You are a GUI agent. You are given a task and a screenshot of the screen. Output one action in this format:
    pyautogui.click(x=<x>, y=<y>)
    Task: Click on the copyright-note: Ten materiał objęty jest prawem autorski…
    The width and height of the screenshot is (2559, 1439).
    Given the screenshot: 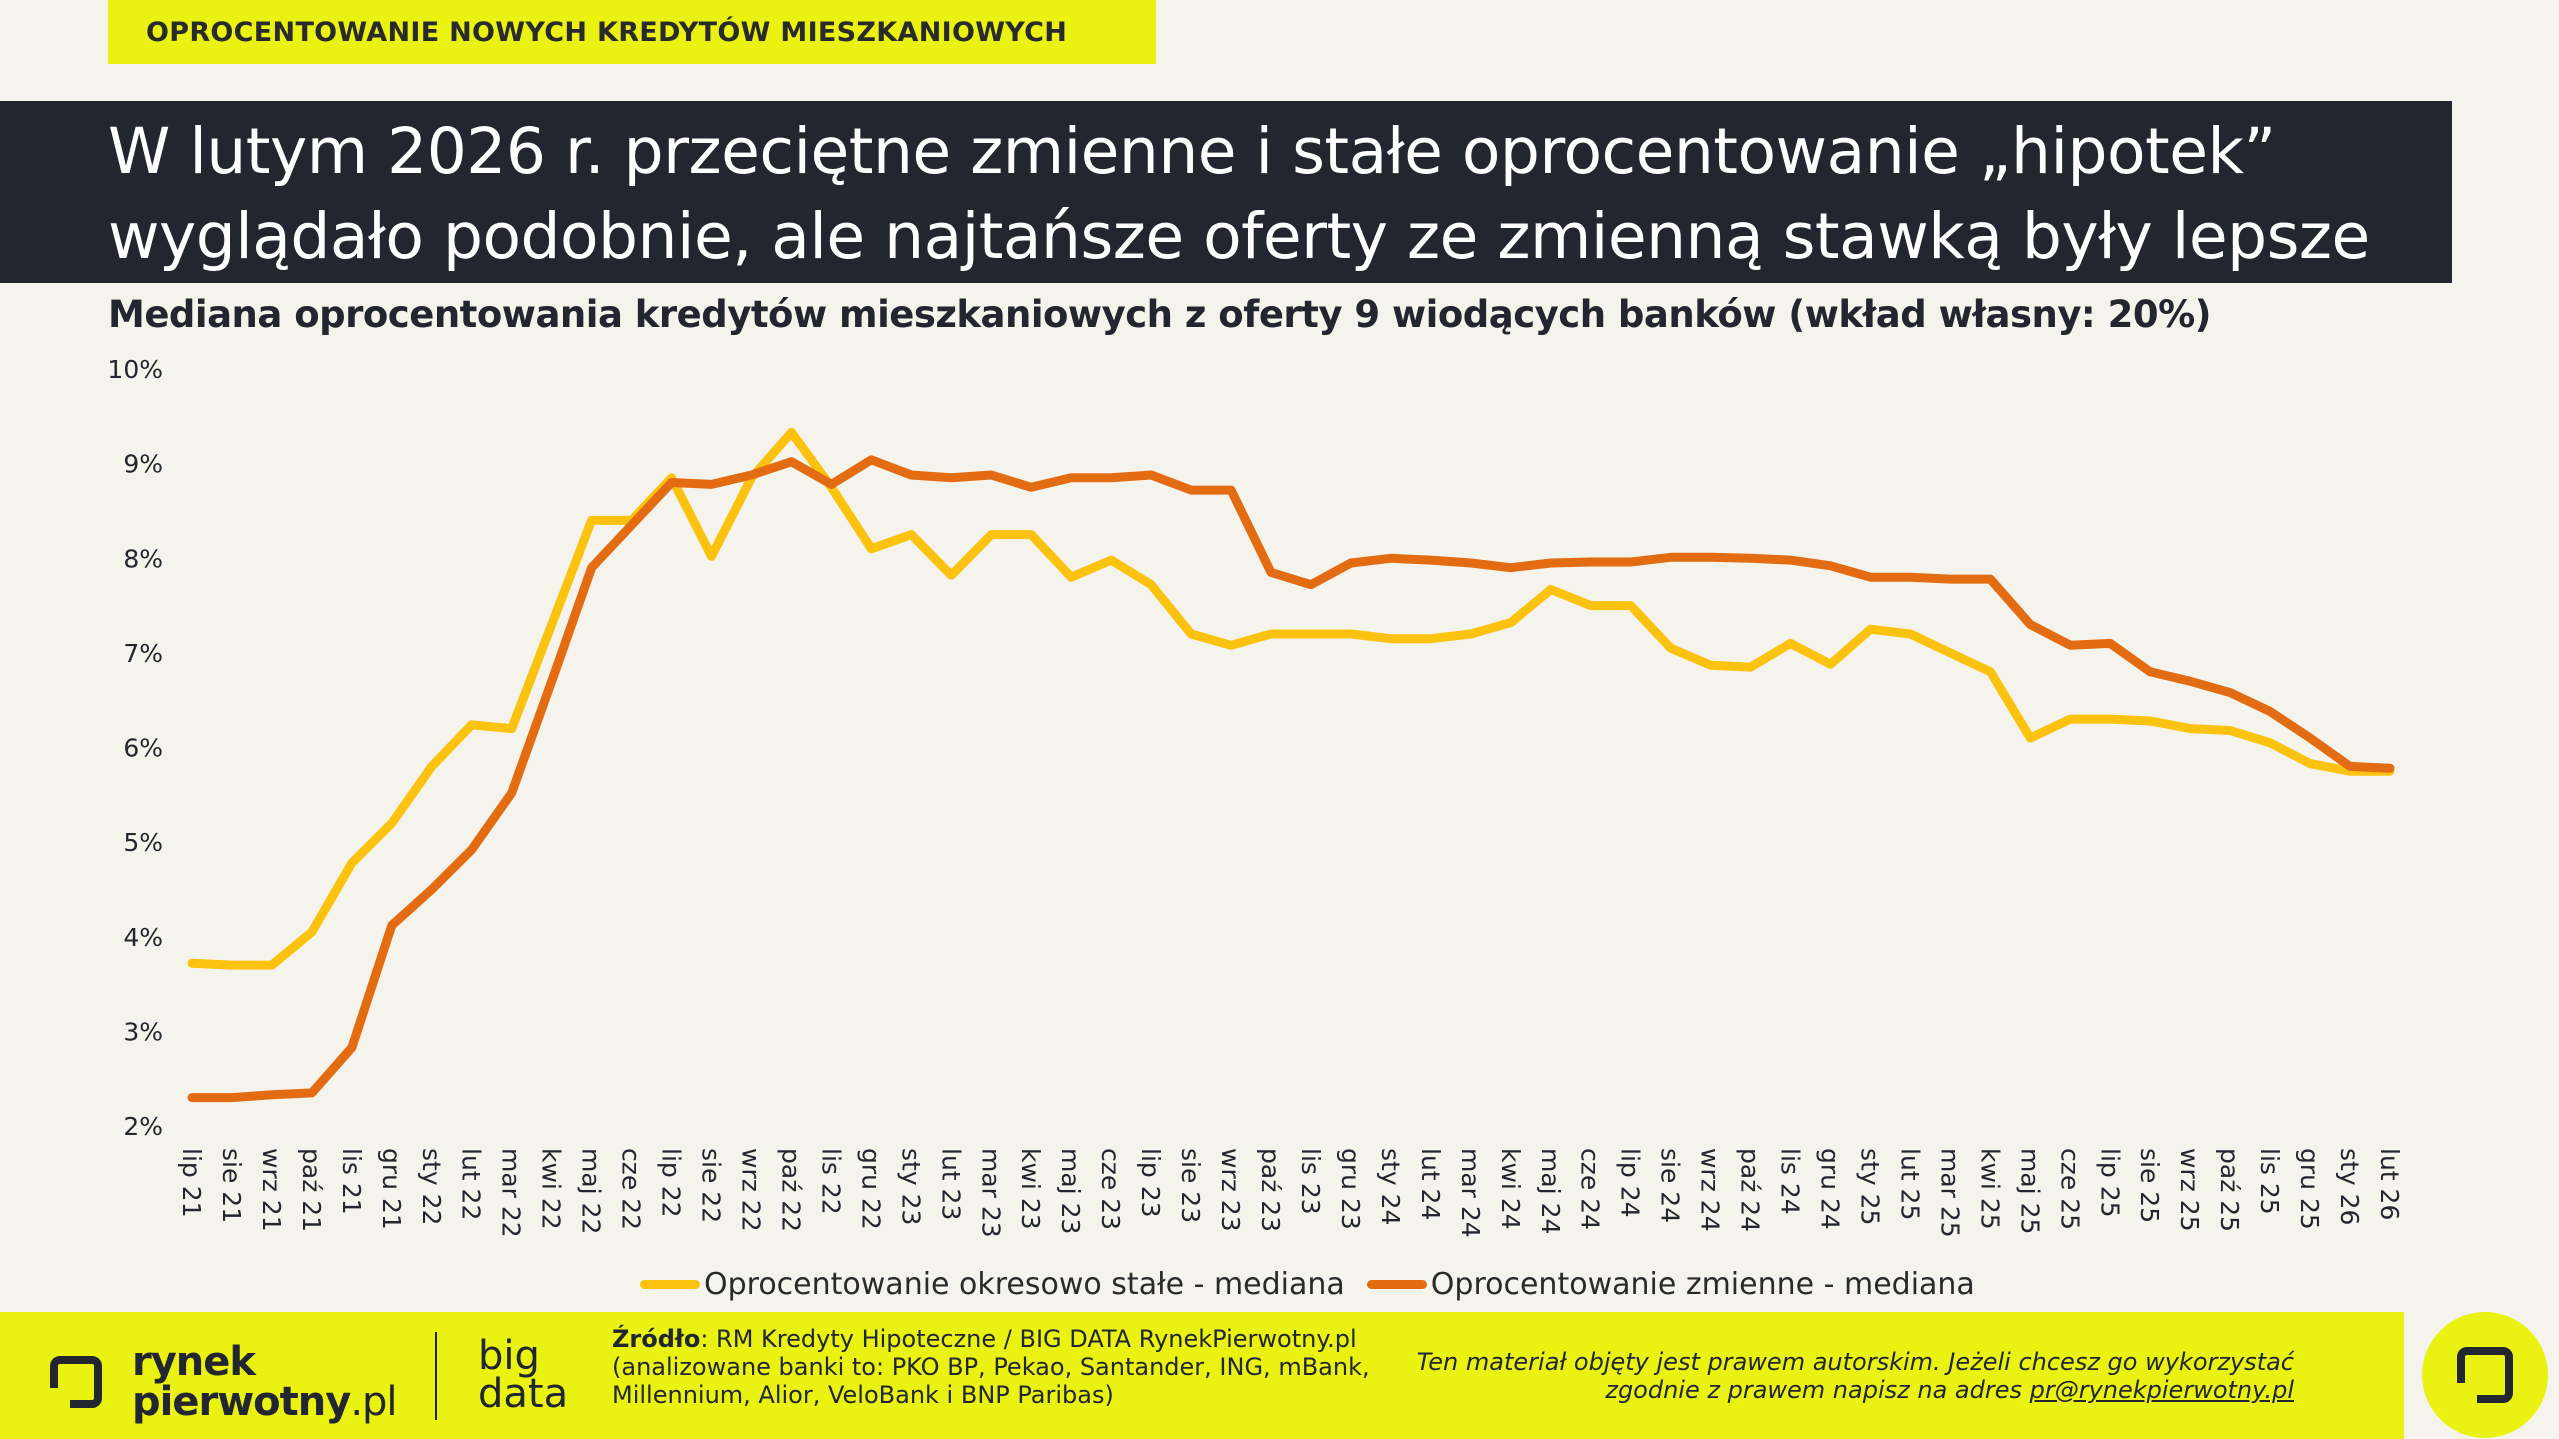 What is the action you would take?
    pyautogui.click(x=1855, y=1376)
    